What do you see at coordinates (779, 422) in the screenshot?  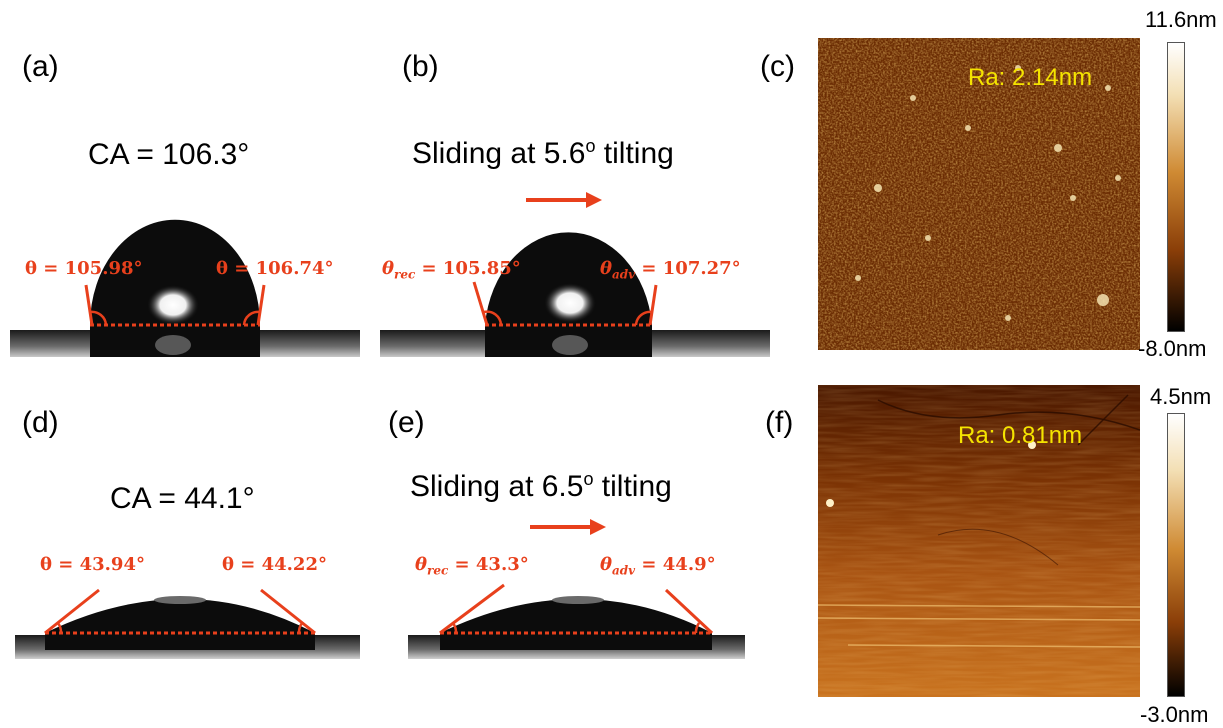 I see `panel-f-label: (f)` at bounding box center [779, 422].